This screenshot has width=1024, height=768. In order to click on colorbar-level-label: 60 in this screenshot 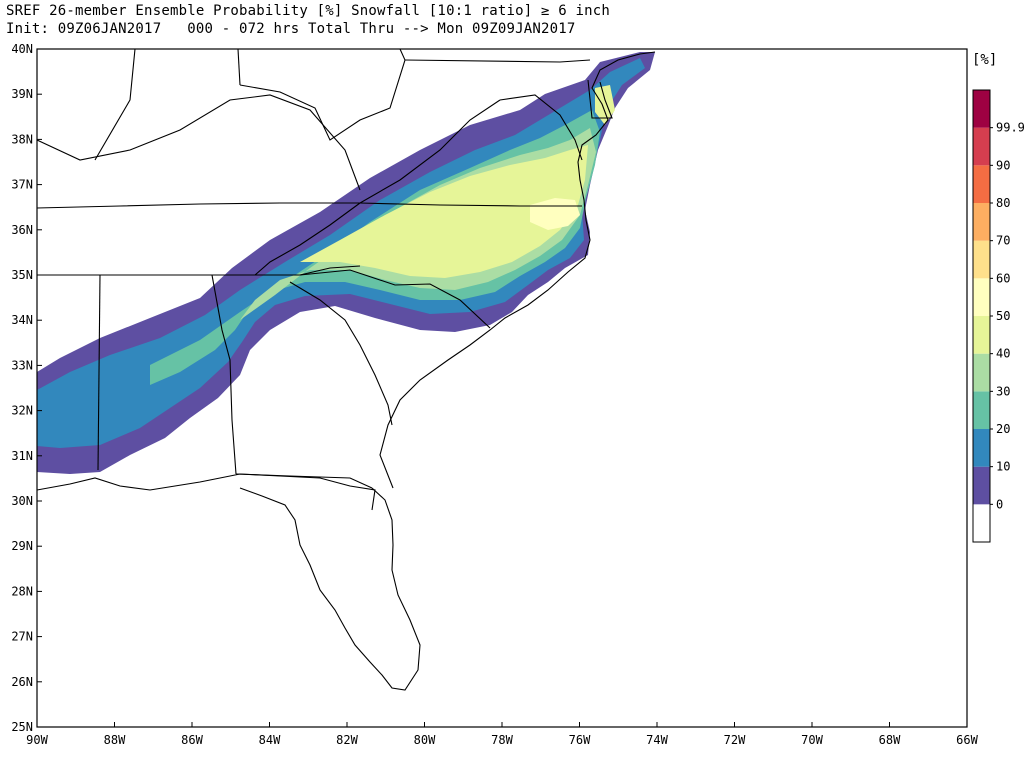, I will do `click(1003, 278)`.